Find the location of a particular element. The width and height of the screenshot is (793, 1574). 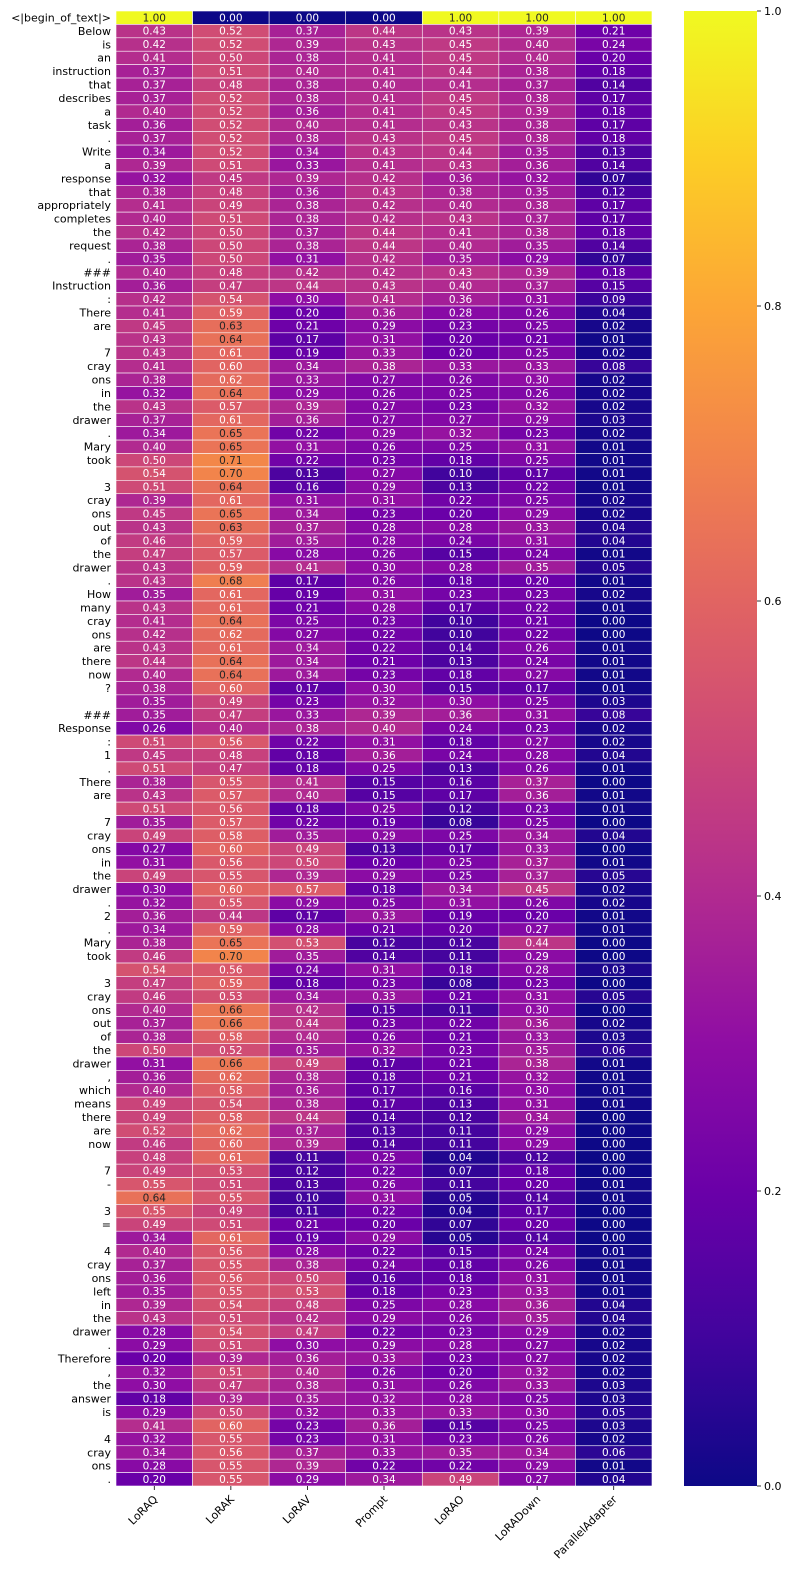

row-token-label: means is located at coordinates (92, 1104).